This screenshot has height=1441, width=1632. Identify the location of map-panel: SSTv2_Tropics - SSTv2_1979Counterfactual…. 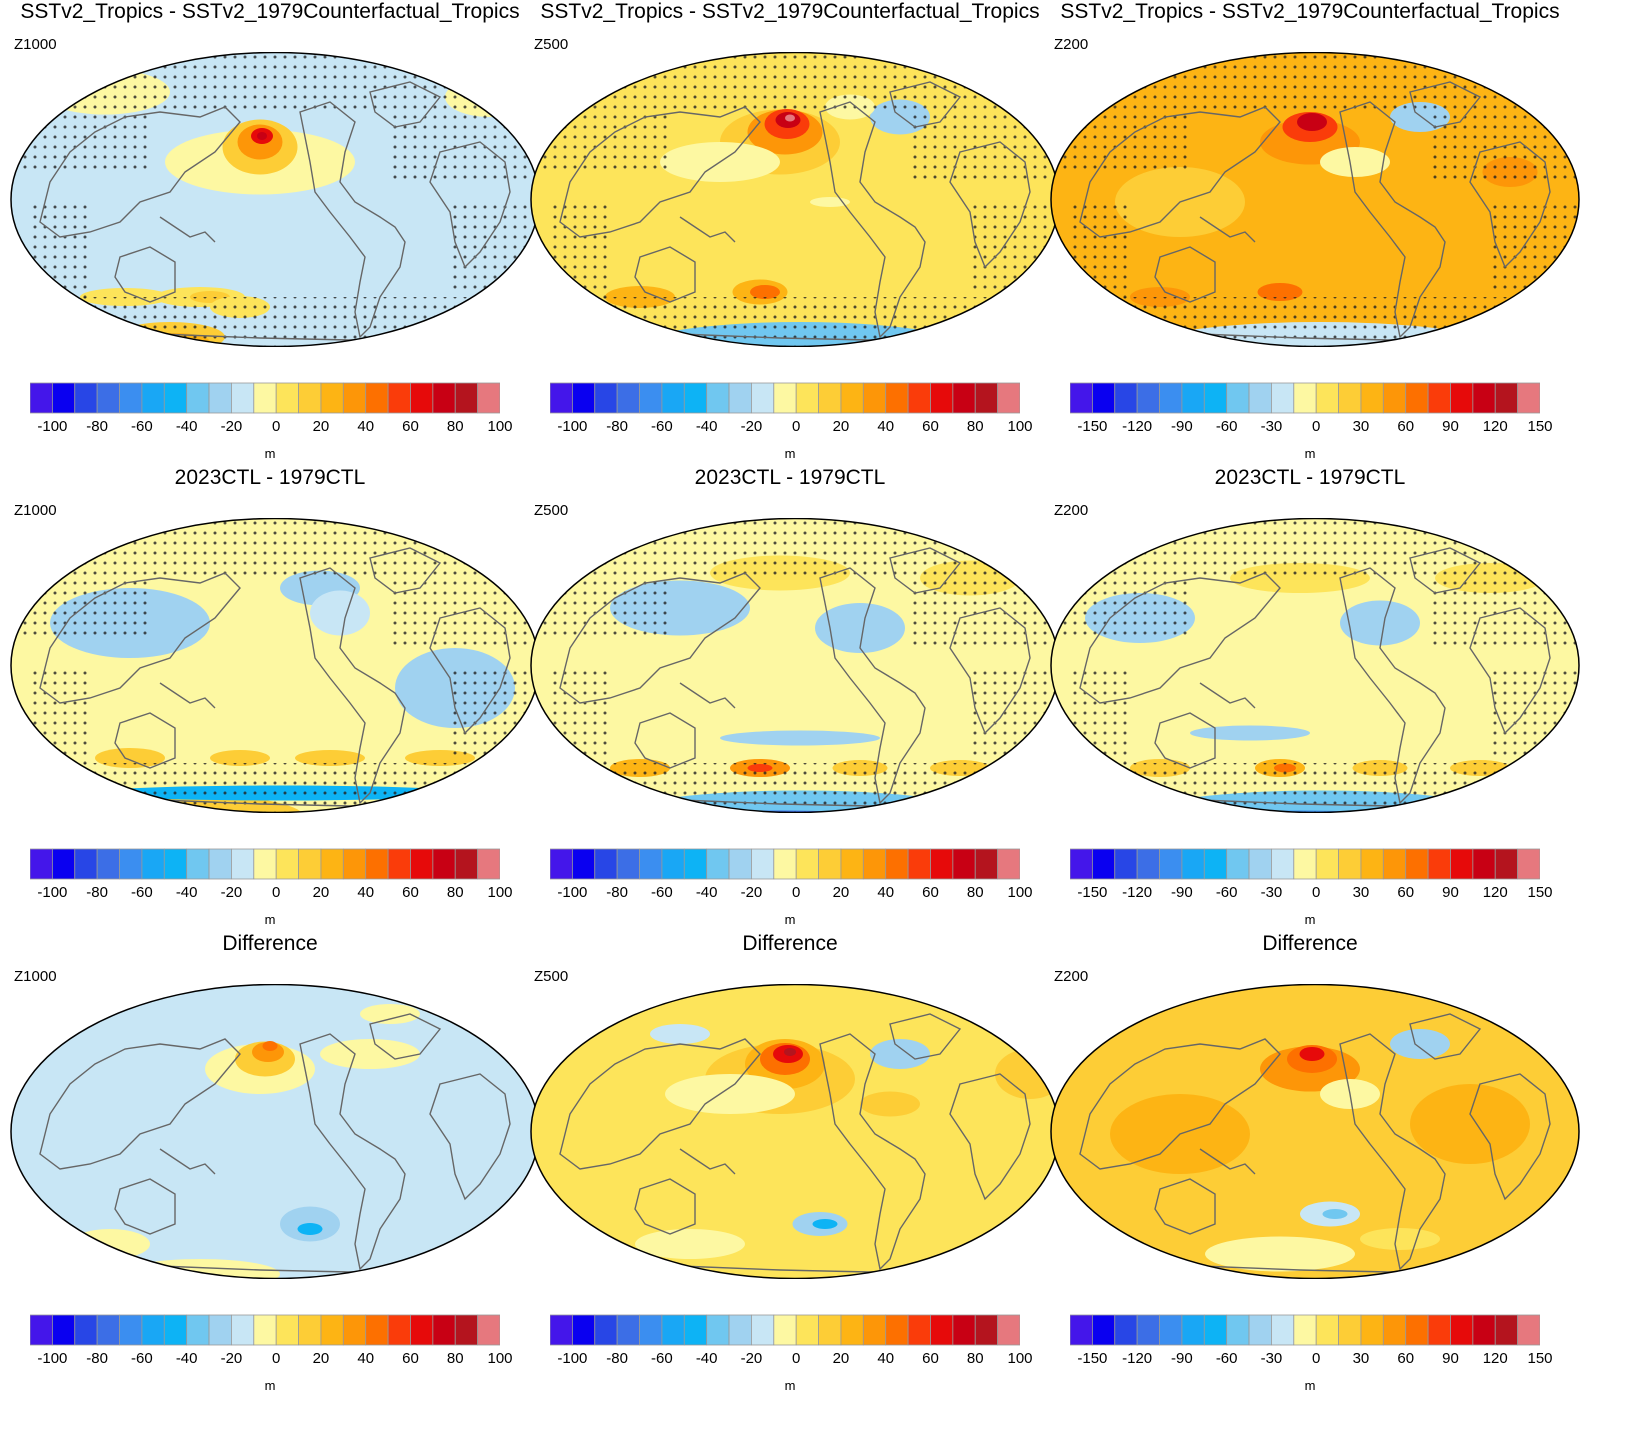
(1310, 235).